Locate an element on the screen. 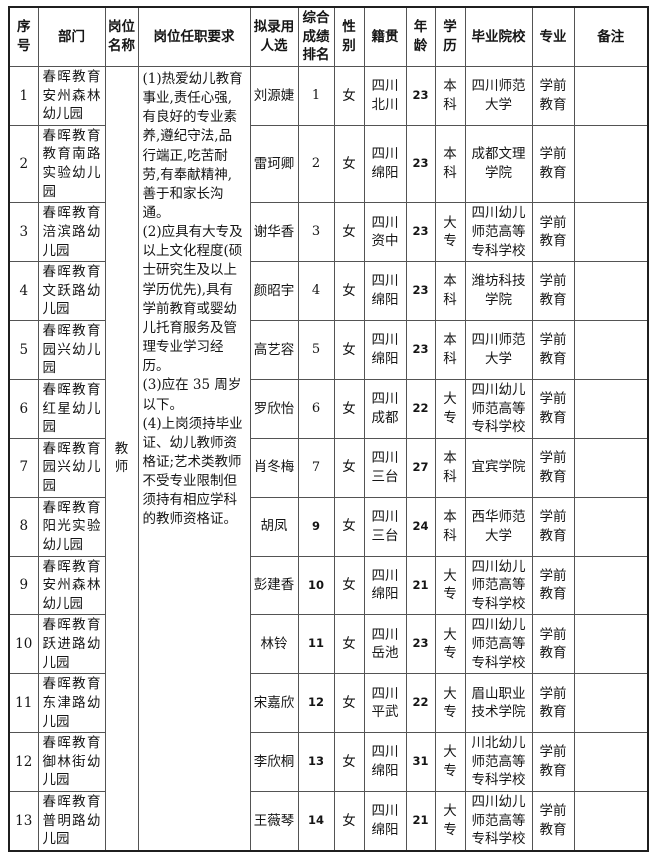  cell-hometown: 四川岳池 is located at coordinates (385, 644).